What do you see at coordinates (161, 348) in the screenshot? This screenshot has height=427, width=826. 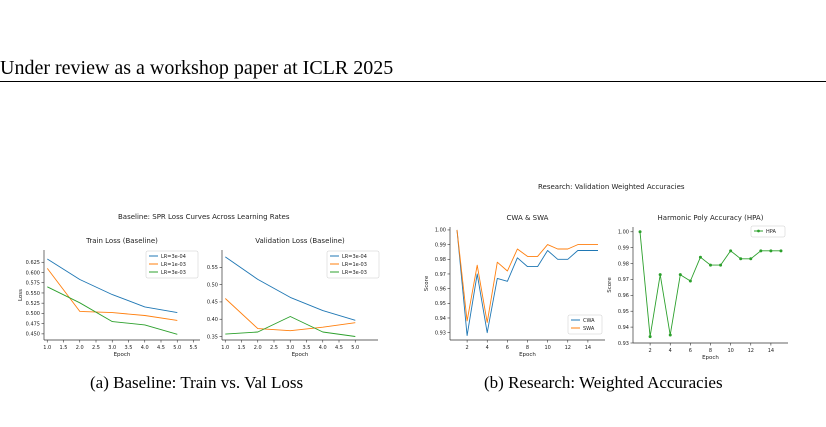 I see `x-tick-label: 4.5` at bounding box center [161, 348].